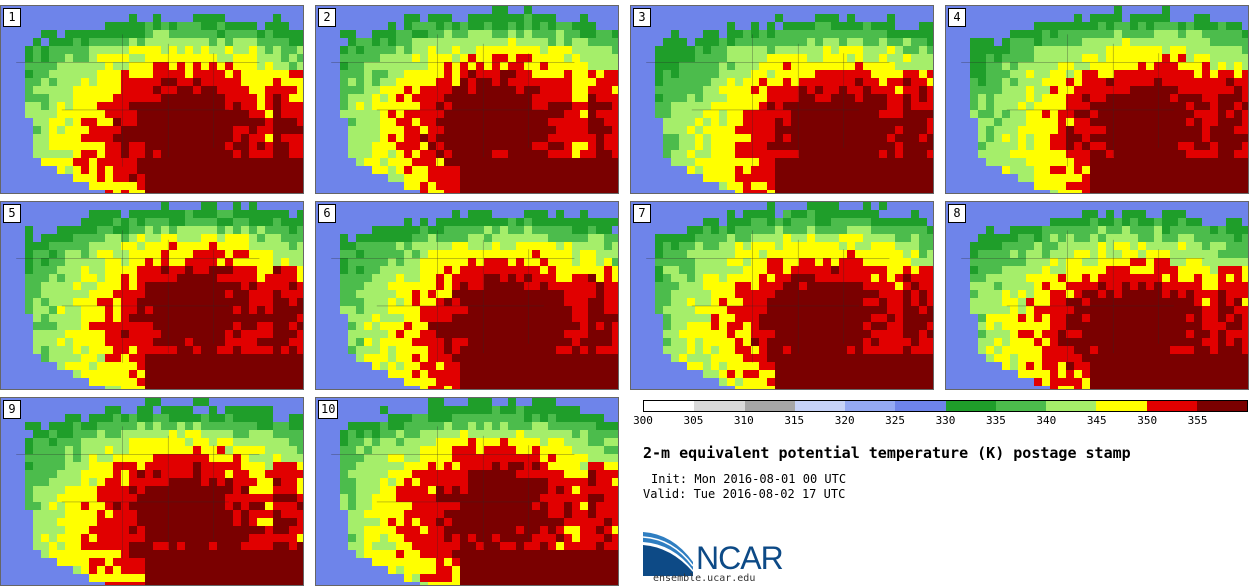 This screenshot has height=588, width=1260. I want to click on colorbar-tick-labels: 300 305 310 315 320 325 330 335 340 345 350 355, so click(940, 422).